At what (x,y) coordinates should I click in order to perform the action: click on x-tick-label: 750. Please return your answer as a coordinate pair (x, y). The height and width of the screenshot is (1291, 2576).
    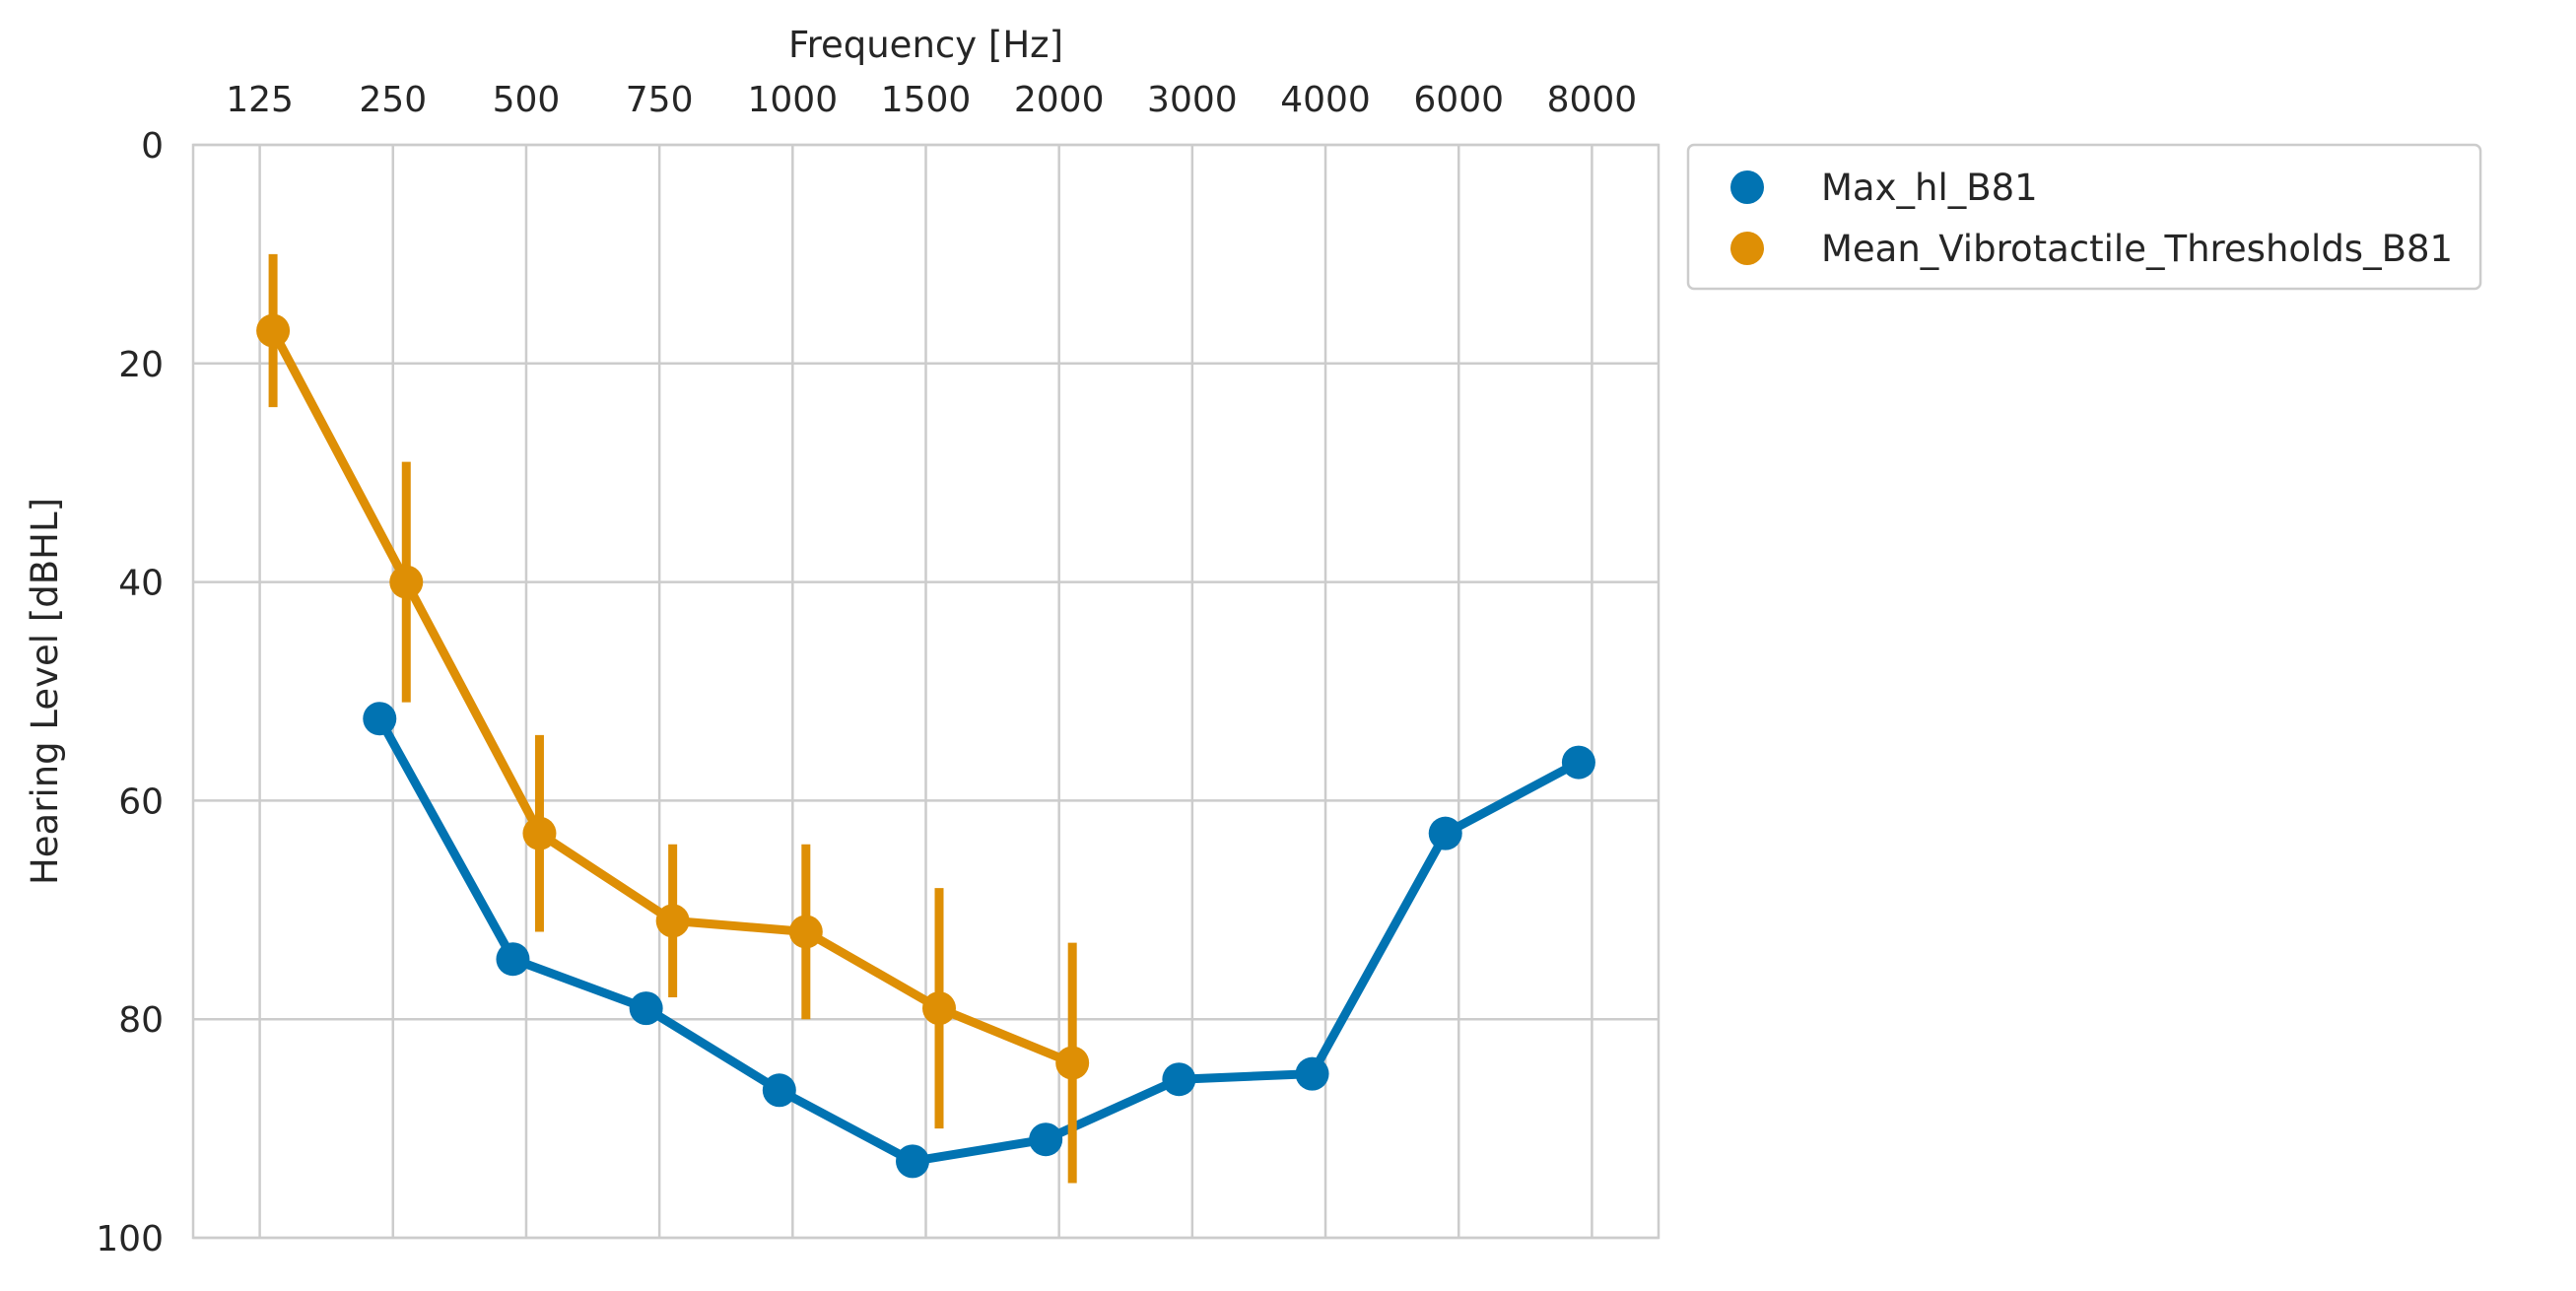
    Looking at the image, I should click on (660, 100).